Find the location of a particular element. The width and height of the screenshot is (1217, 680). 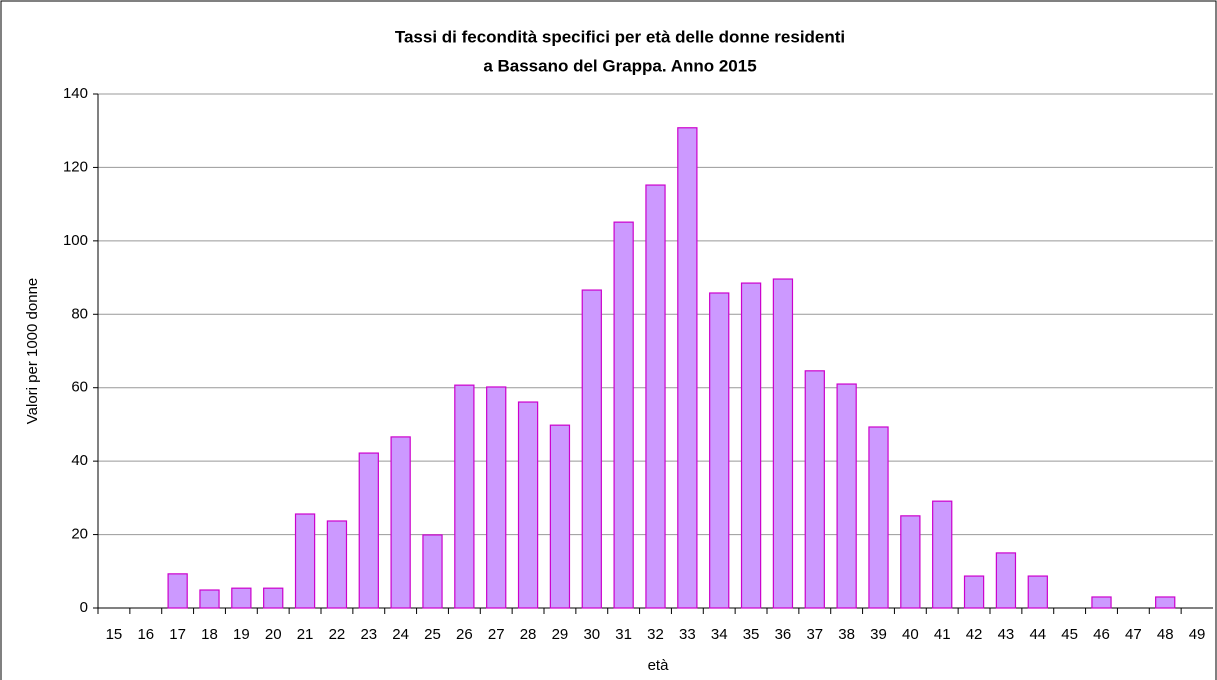

y-tick-label: 80 is located at coordinates (79, 313).